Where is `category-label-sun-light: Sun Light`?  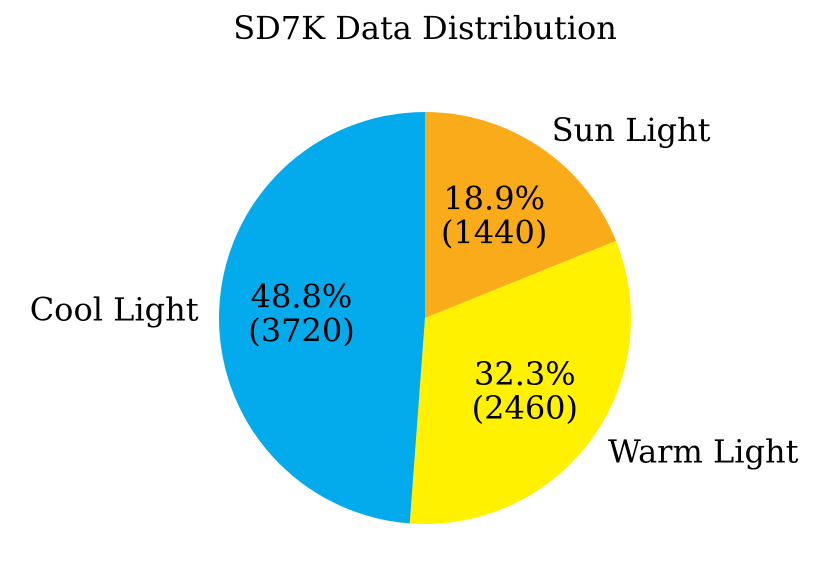 category-label-sun-light: Sun Light is located at coordinates (631, 130).